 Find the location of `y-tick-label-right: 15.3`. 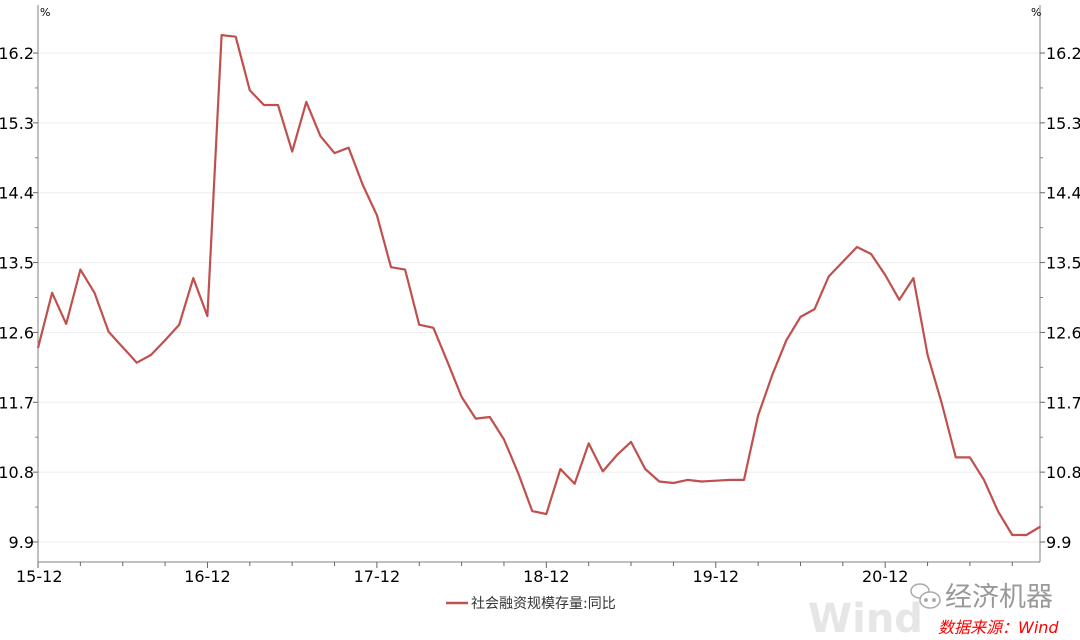

y-tick-label-right: 15.3 is located at coordinates (1063, 123).